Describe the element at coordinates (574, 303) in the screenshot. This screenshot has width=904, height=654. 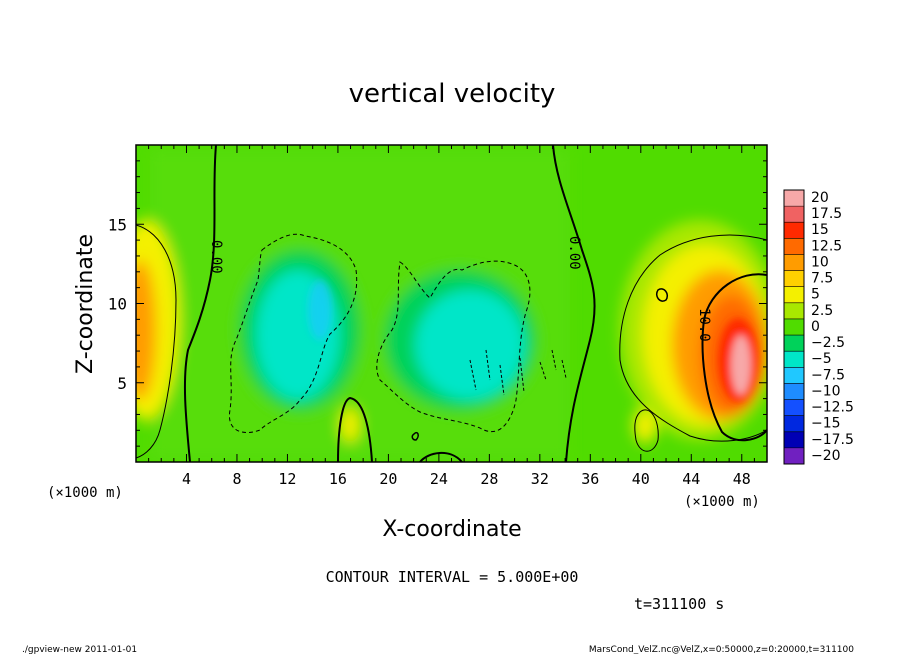
I see `contour-zero-right` at that location.